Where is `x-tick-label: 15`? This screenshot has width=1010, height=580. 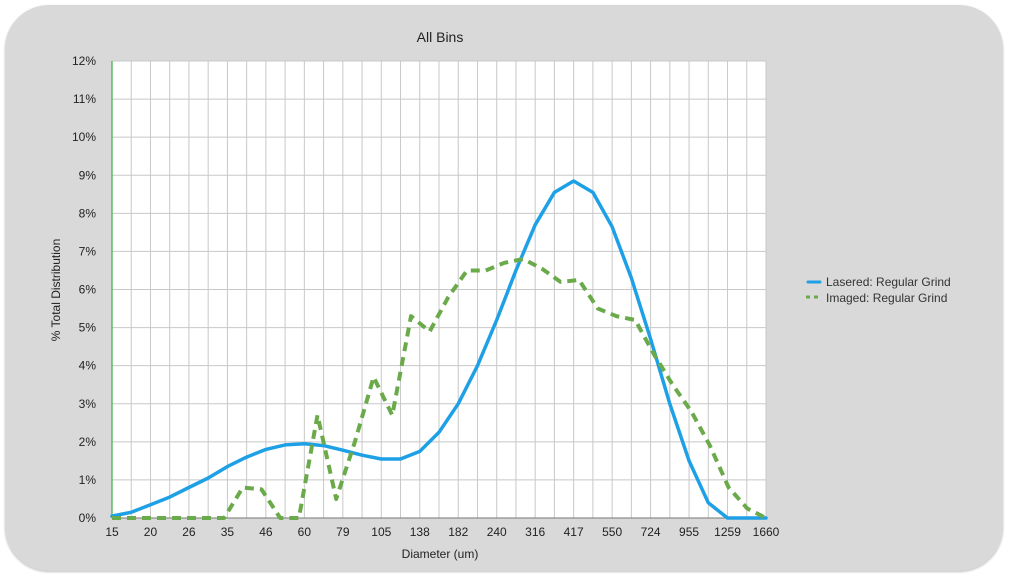 x-tick-label: 15 is located at coordinates (112, 532).